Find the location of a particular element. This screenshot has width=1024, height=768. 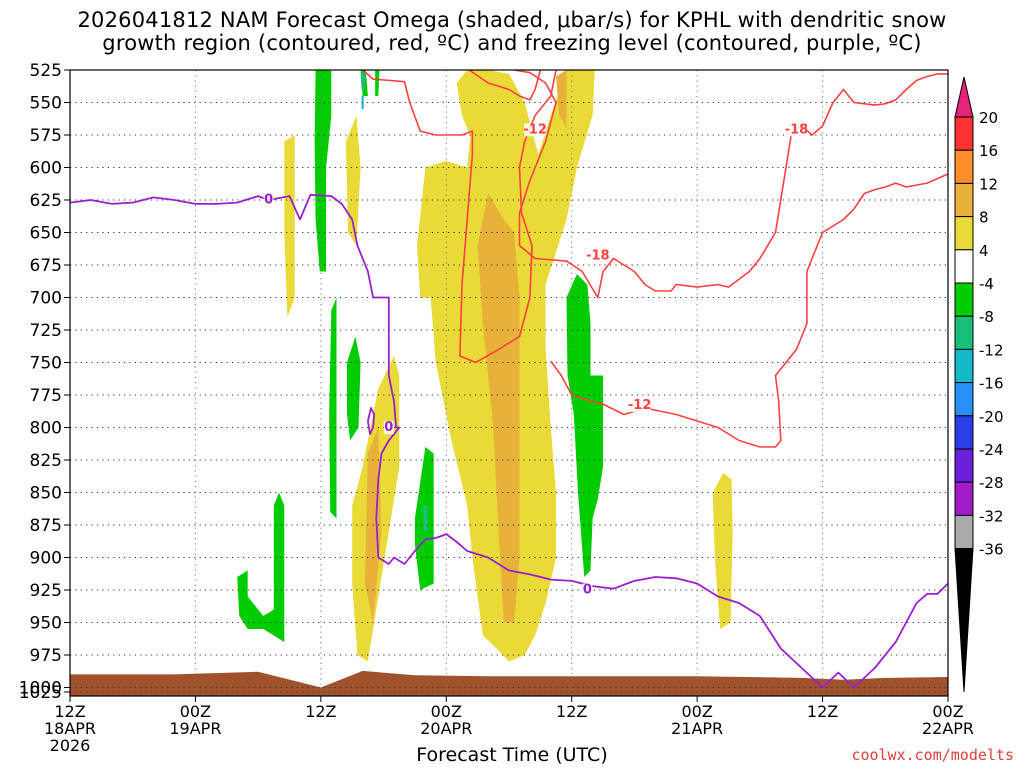

colorbar-label-8: -16 is located at coordinates (991, 384).